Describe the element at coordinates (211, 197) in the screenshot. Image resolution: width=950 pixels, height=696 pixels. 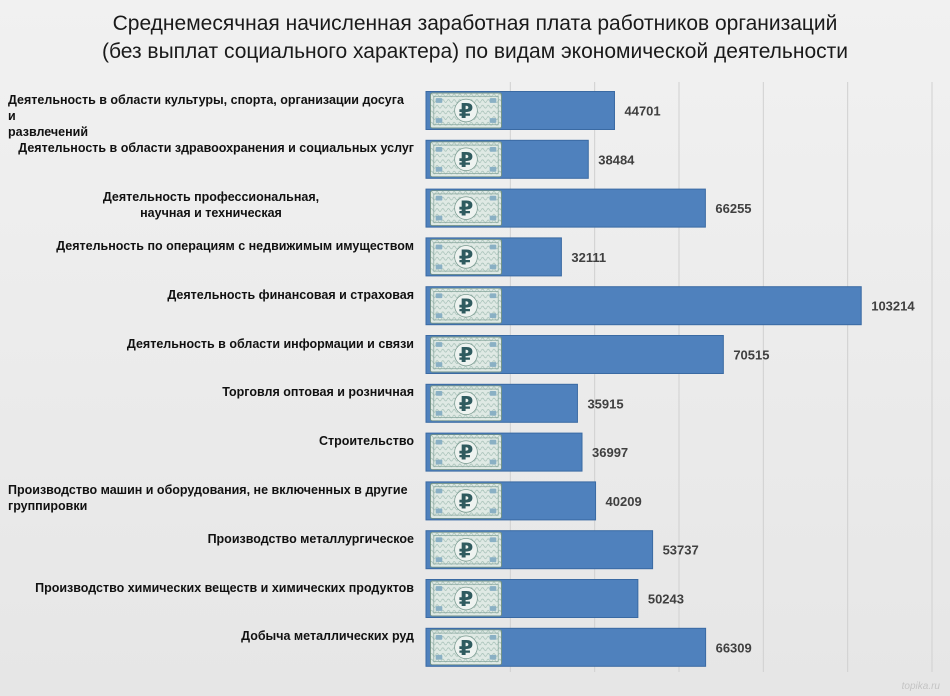
I see `category-label-line: Деятельность профессиональная,` at that location.